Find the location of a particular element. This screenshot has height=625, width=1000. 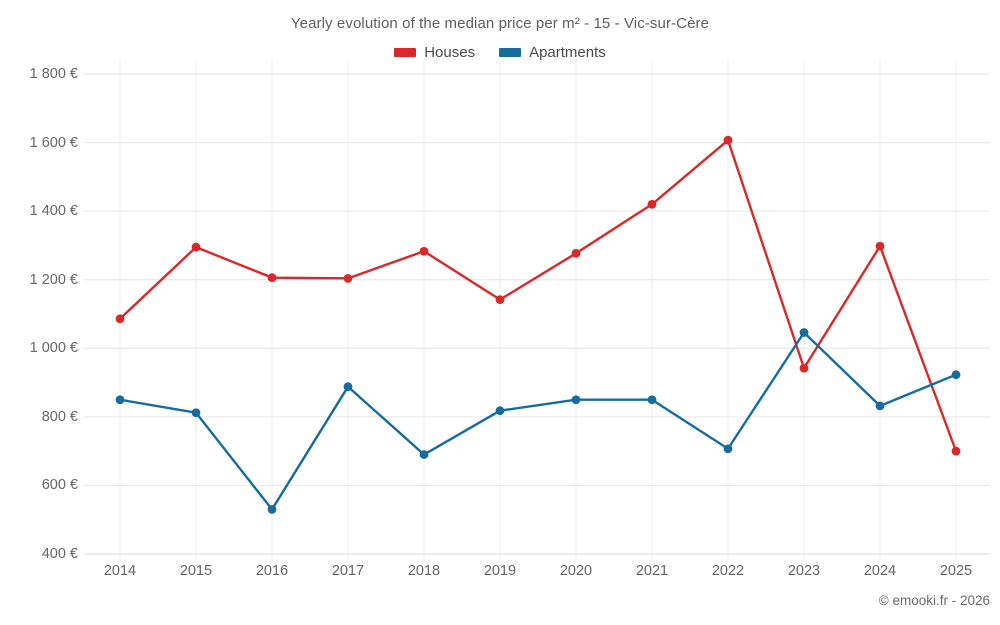

data-point-apartments-2024 is located at coordinates (880, 406).